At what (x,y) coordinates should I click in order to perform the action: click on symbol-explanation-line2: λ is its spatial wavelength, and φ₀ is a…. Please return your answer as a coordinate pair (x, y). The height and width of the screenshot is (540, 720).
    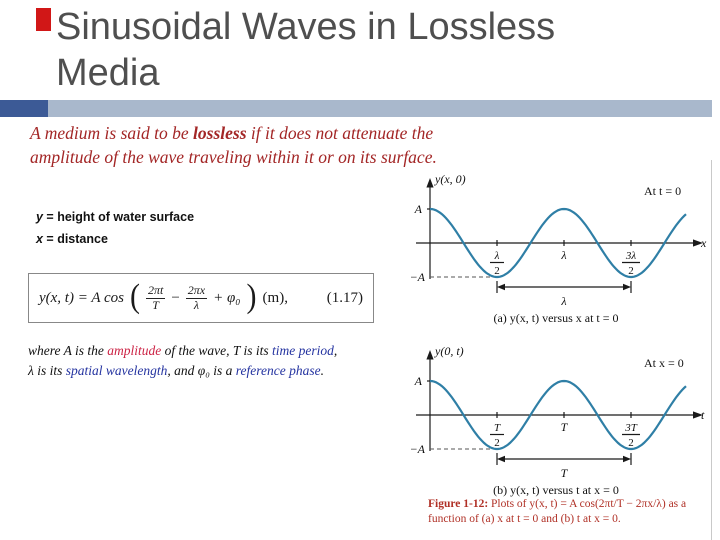
    Looking at the image, I should click on (220, 371).